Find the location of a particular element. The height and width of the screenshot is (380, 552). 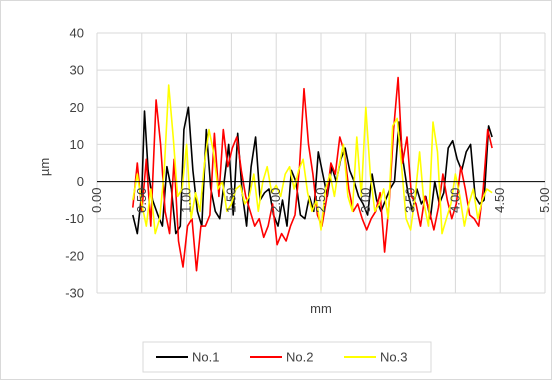

x-tick-label: 2.50 is located at coordinates (320, 200).